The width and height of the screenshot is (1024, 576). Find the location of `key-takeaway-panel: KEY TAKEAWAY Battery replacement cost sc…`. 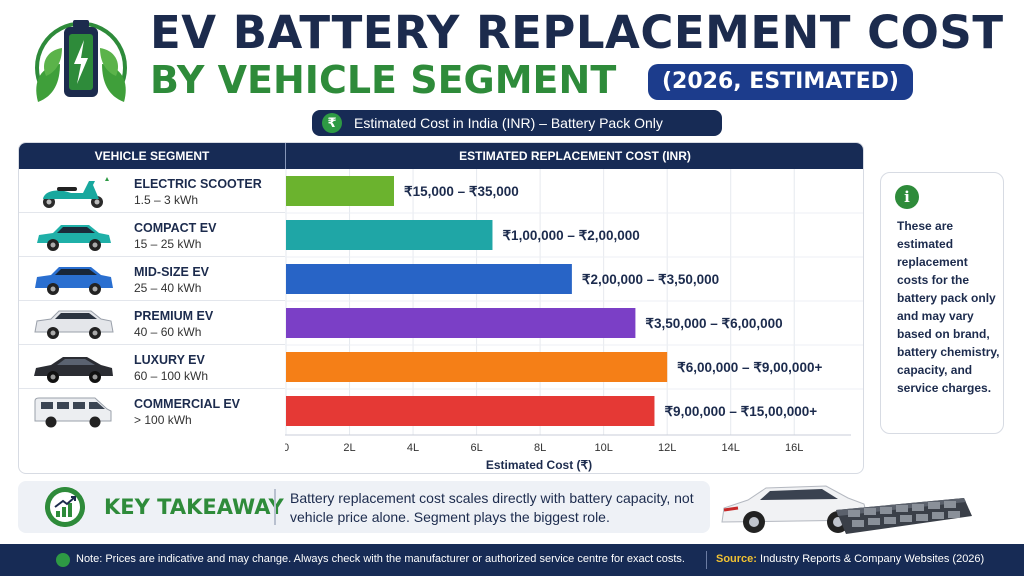

key-takeaway-panel: KEY TAKEAWAY Battery replacement cost sc… is located at coordinates (364, 507).